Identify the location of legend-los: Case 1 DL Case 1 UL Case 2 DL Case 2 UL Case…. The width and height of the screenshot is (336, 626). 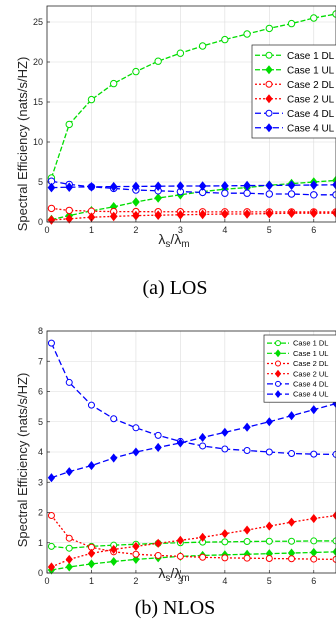
(293, 91).